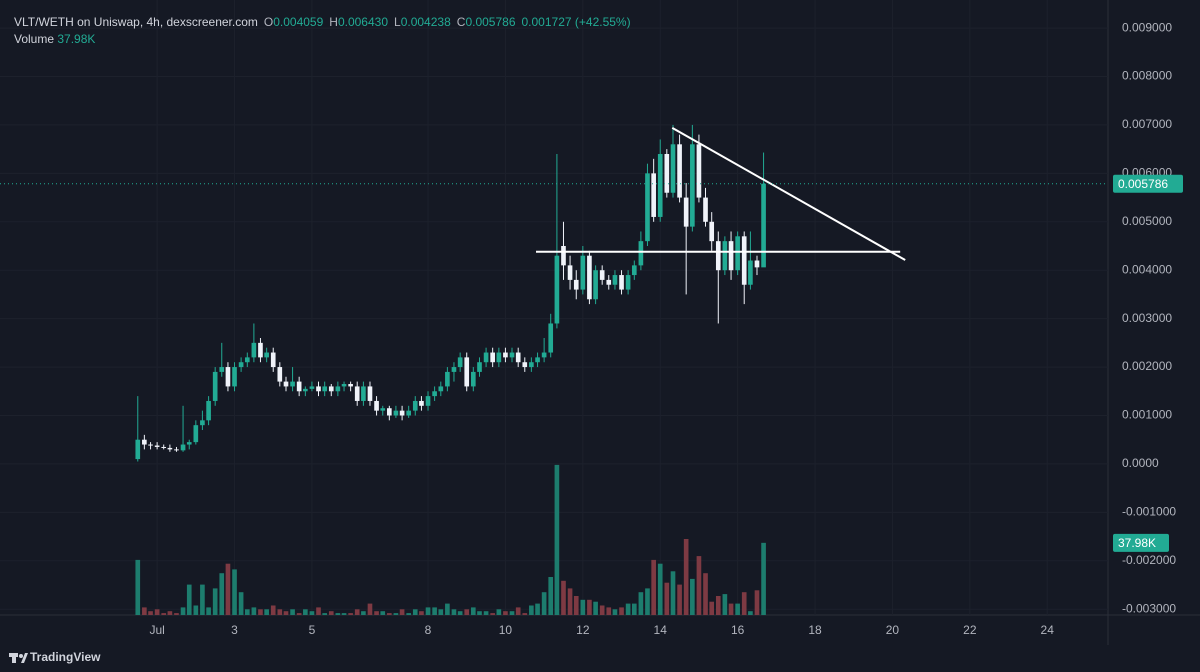 This screenshot has width=1200, height=672. I want to click on volume-title: Volume, so click(34, 39).